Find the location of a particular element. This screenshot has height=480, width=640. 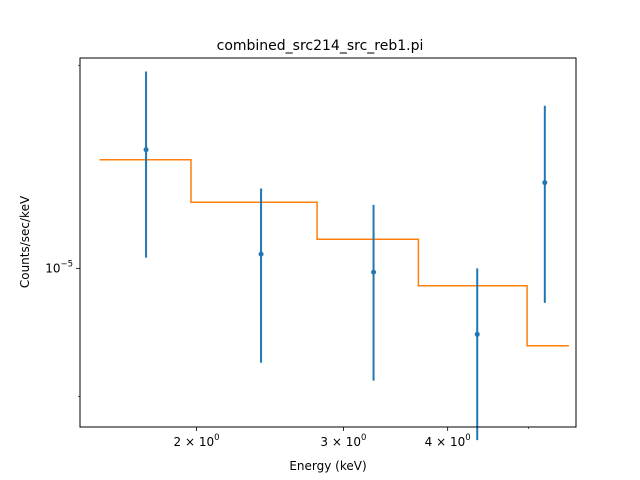

chart-title: combined_src214_src_reb1.pi is located at coordinates (320, 46).